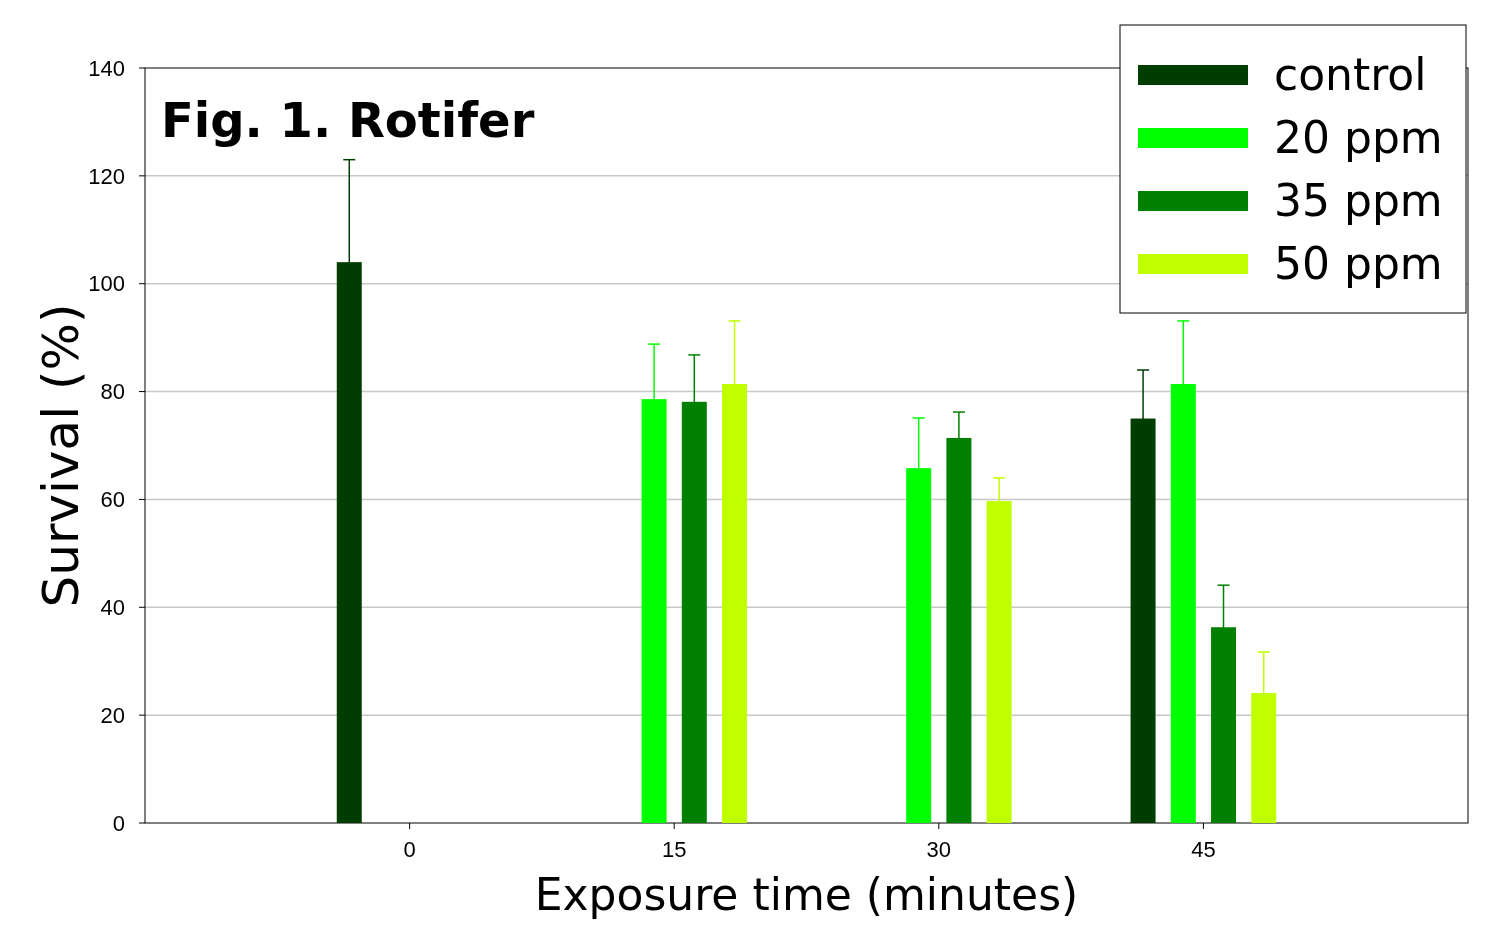  What do you see at coordinates (112, 715) in the screenshot?
I see `y-tick-label: 20` at bounding box center [112, 715].